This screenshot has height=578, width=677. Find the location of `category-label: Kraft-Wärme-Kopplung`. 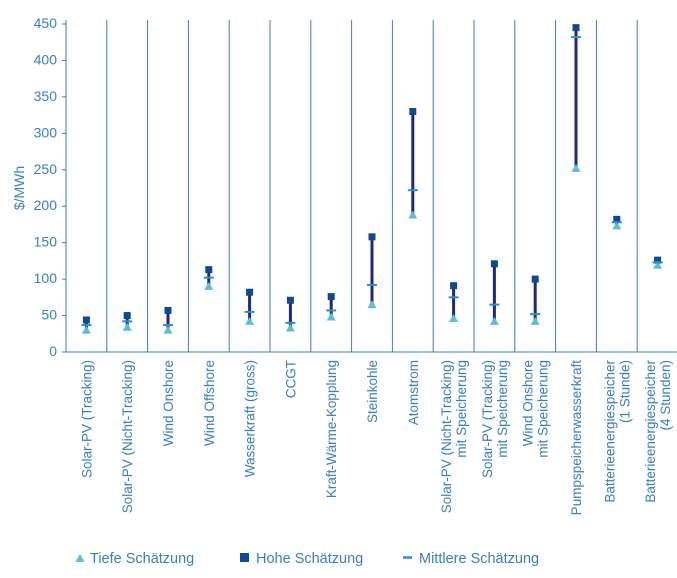

category-label: Kraft-Wärme-Kopplung is located at coordinates (331, 429).